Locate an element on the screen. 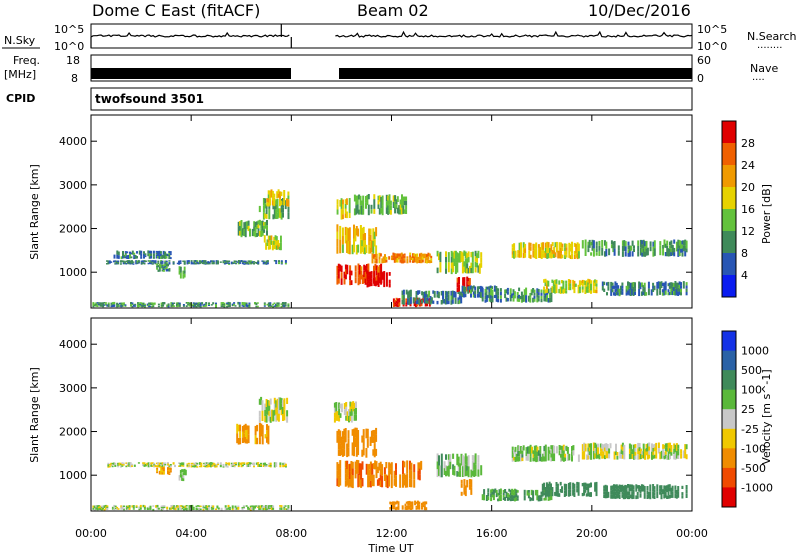 The image size is (800, 554). cpid-strip: CPID twofsound 3501 is located at coordinates (349, 99).